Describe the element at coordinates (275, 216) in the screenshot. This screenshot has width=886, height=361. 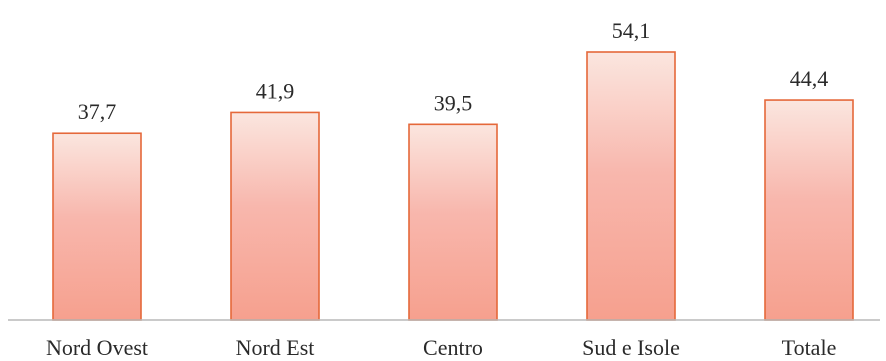
I see `bar-nord-est` at that location.